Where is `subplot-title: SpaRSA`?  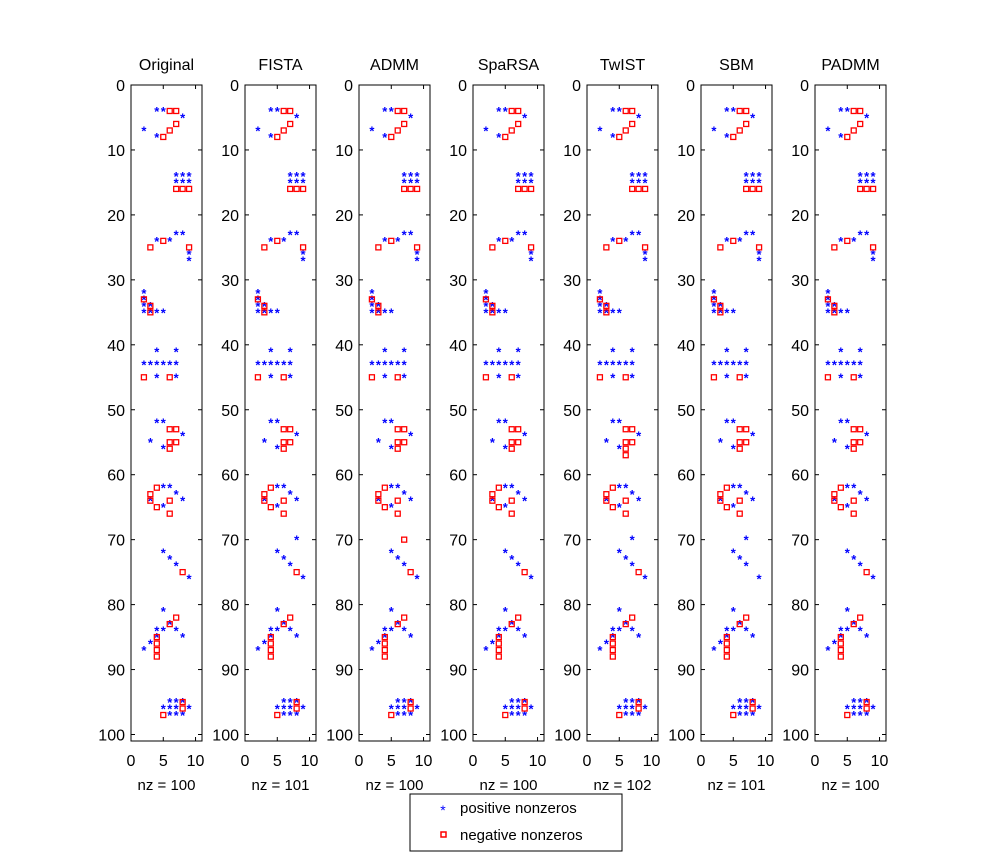 subplot-title: SpaRSA is located at coordinates (509, 65).